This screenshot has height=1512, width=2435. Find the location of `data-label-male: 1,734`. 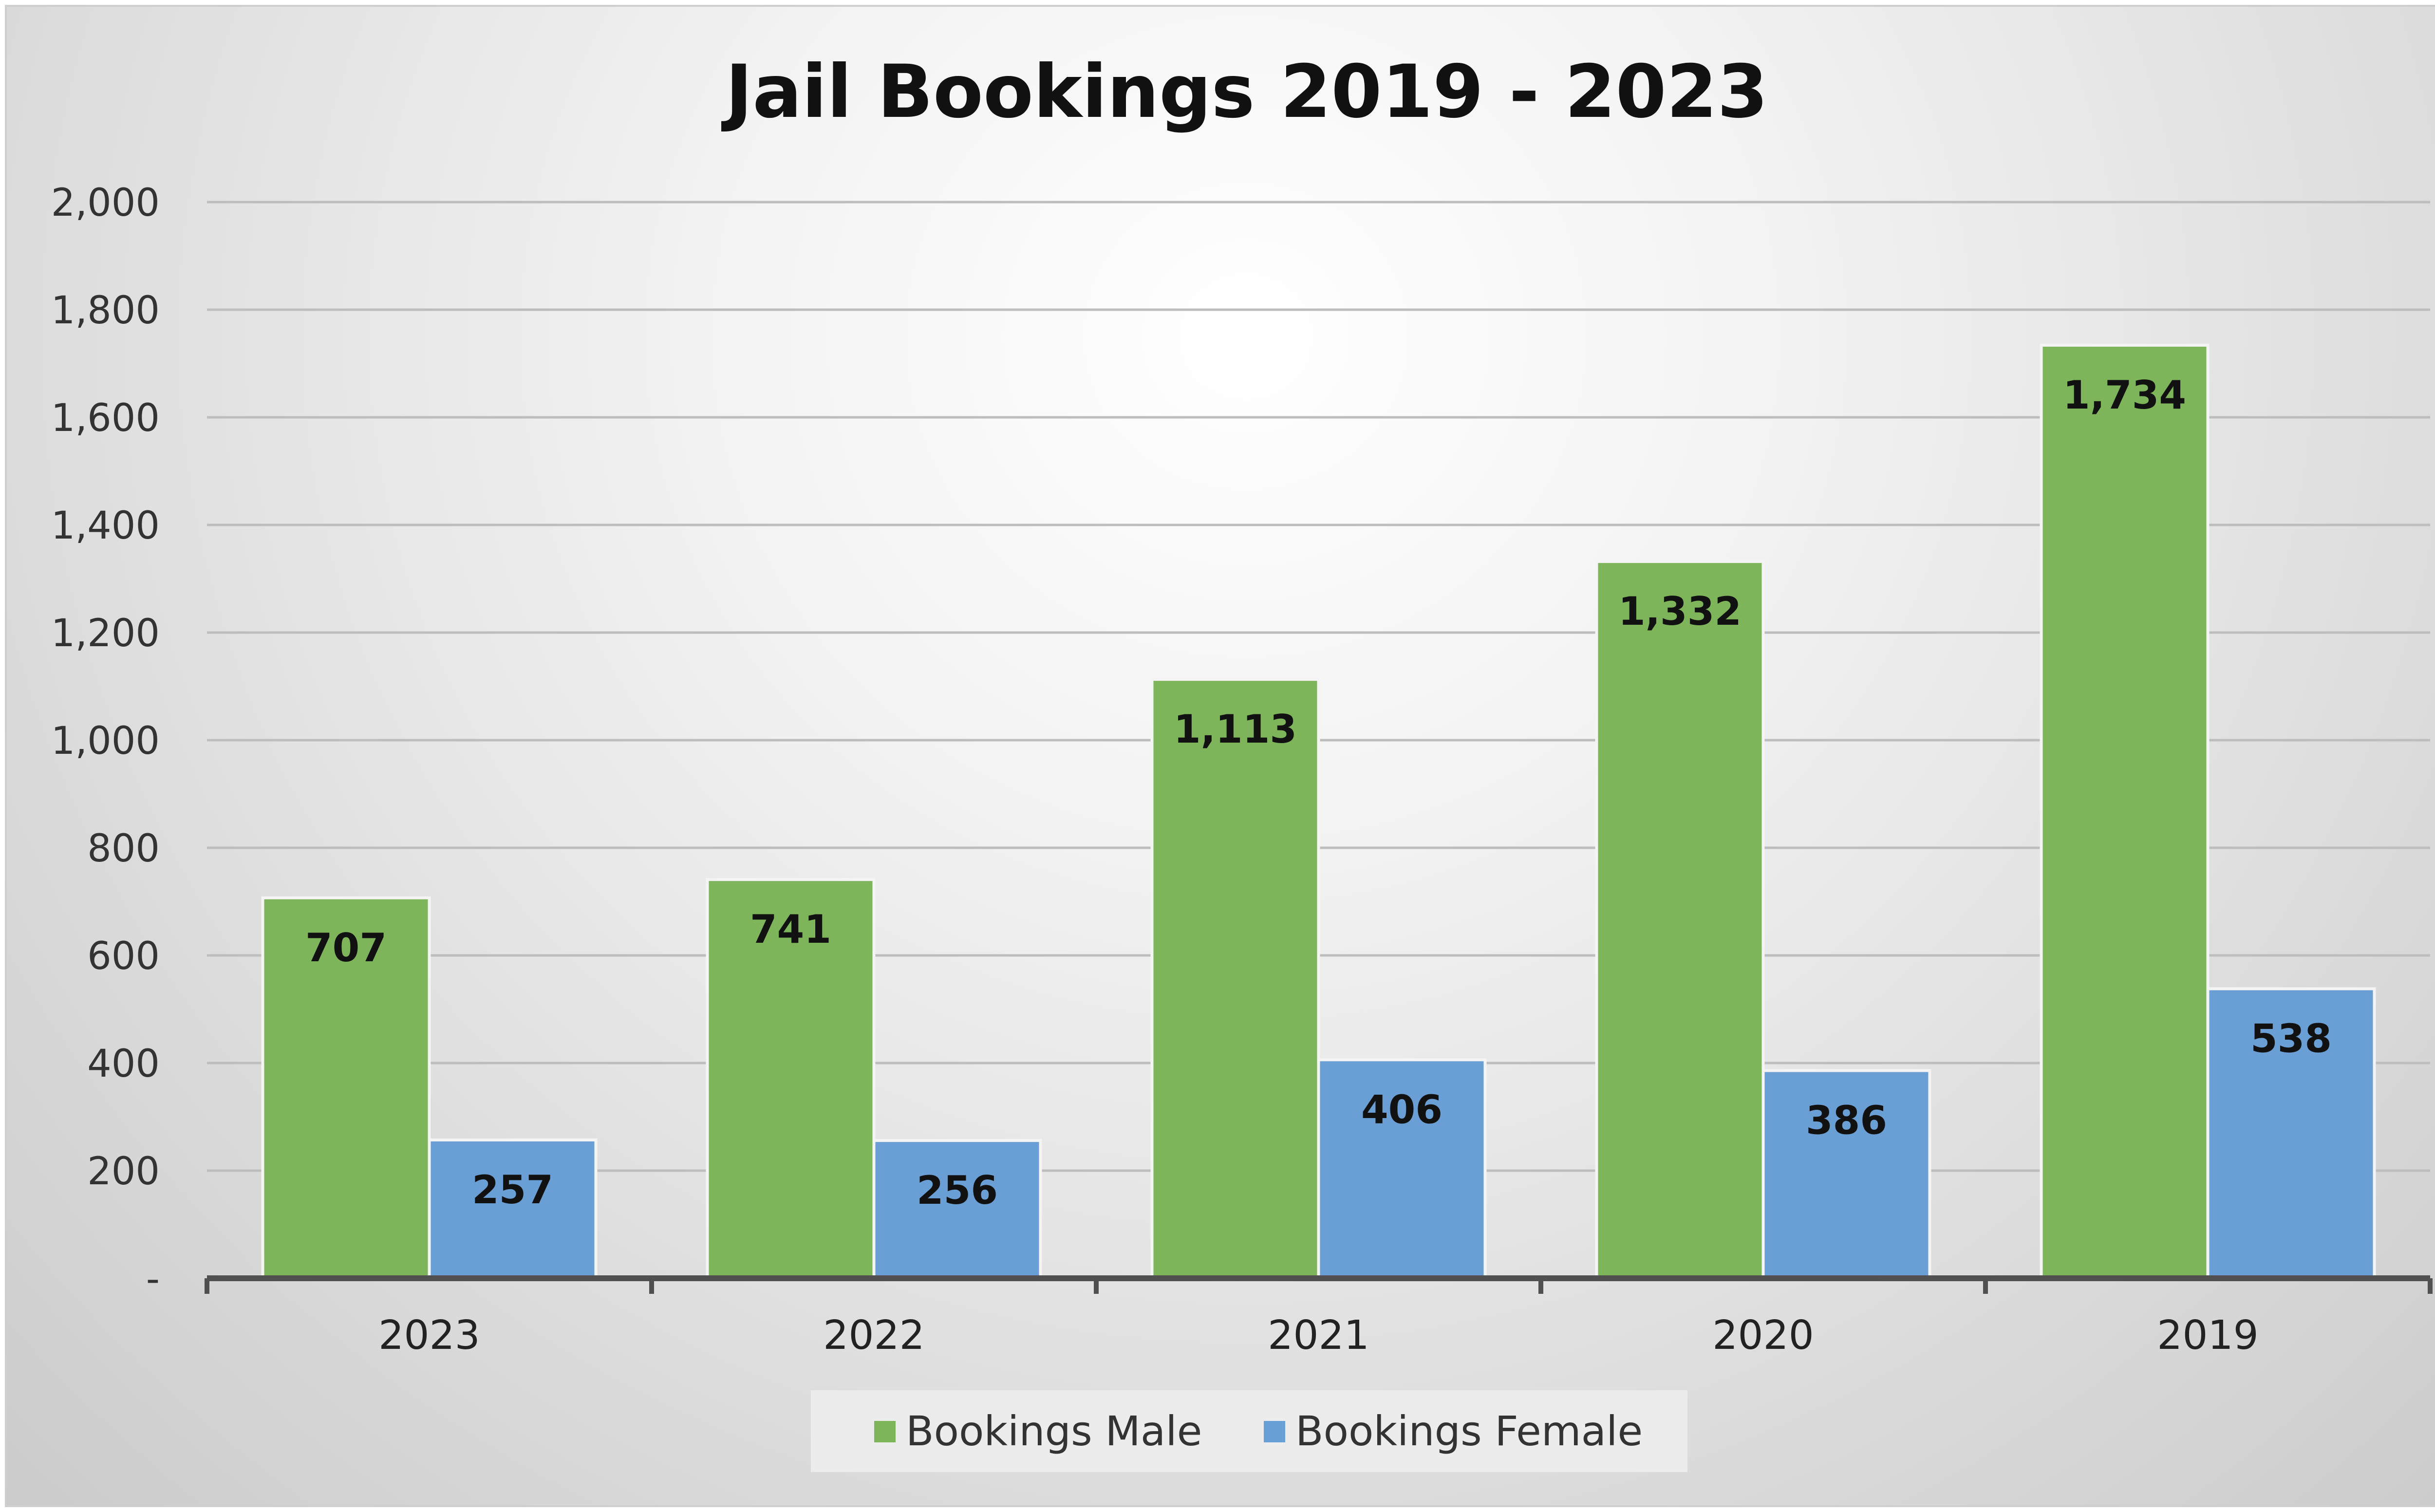

data-label-male: 1,734 is located at coordinates (2124, 395).